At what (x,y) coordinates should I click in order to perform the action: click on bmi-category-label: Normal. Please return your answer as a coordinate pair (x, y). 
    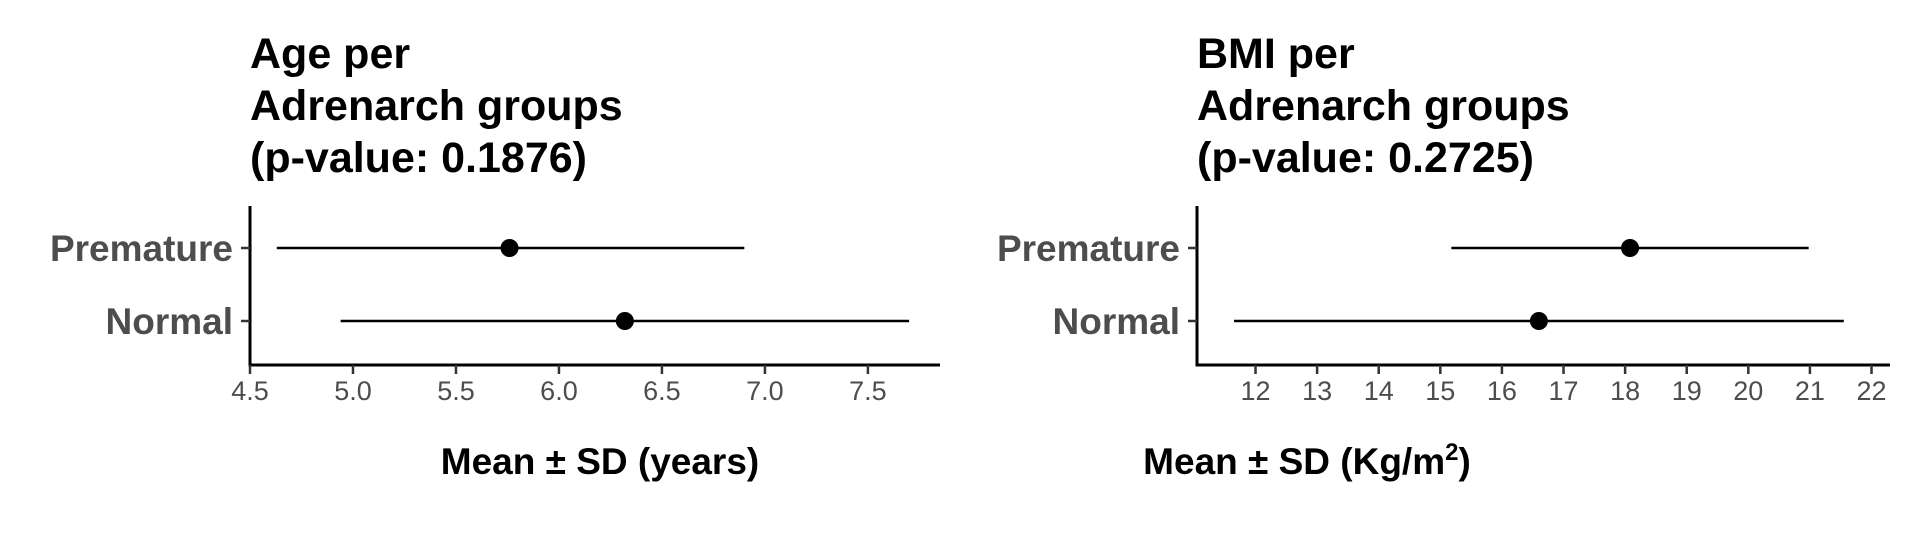
    Looking at the image, I should click on (1116, 321).